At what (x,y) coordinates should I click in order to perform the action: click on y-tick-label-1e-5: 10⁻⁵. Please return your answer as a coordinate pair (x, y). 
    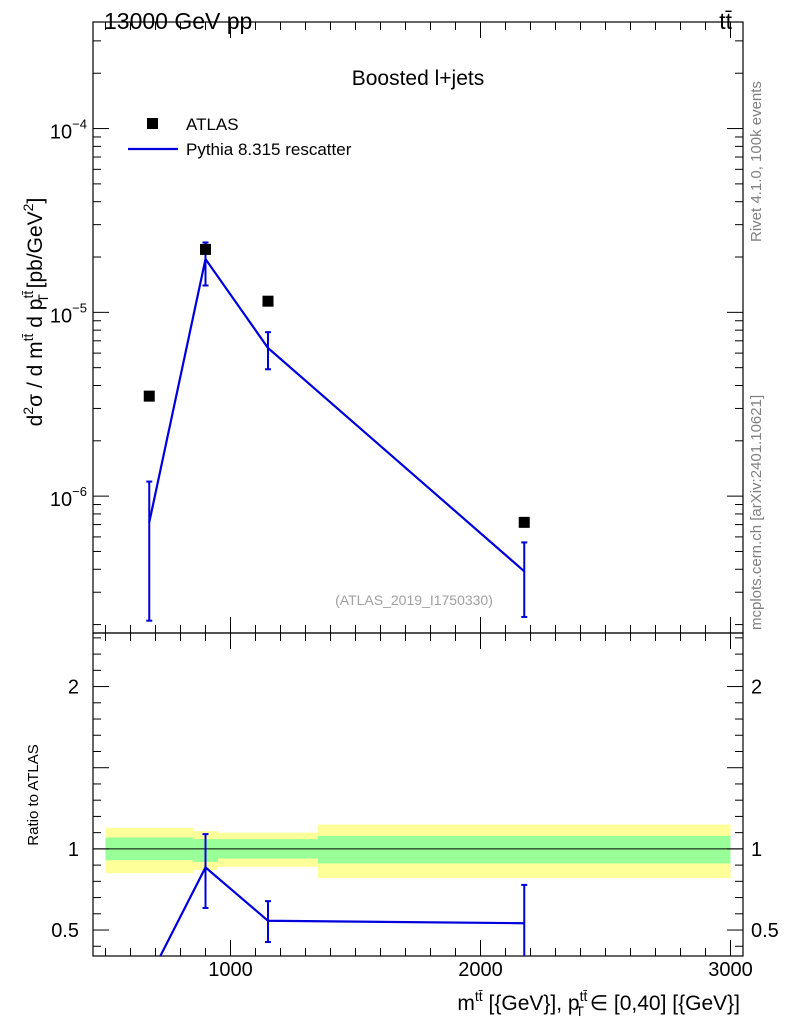
    Looking at the image, I should click on (68, 313).